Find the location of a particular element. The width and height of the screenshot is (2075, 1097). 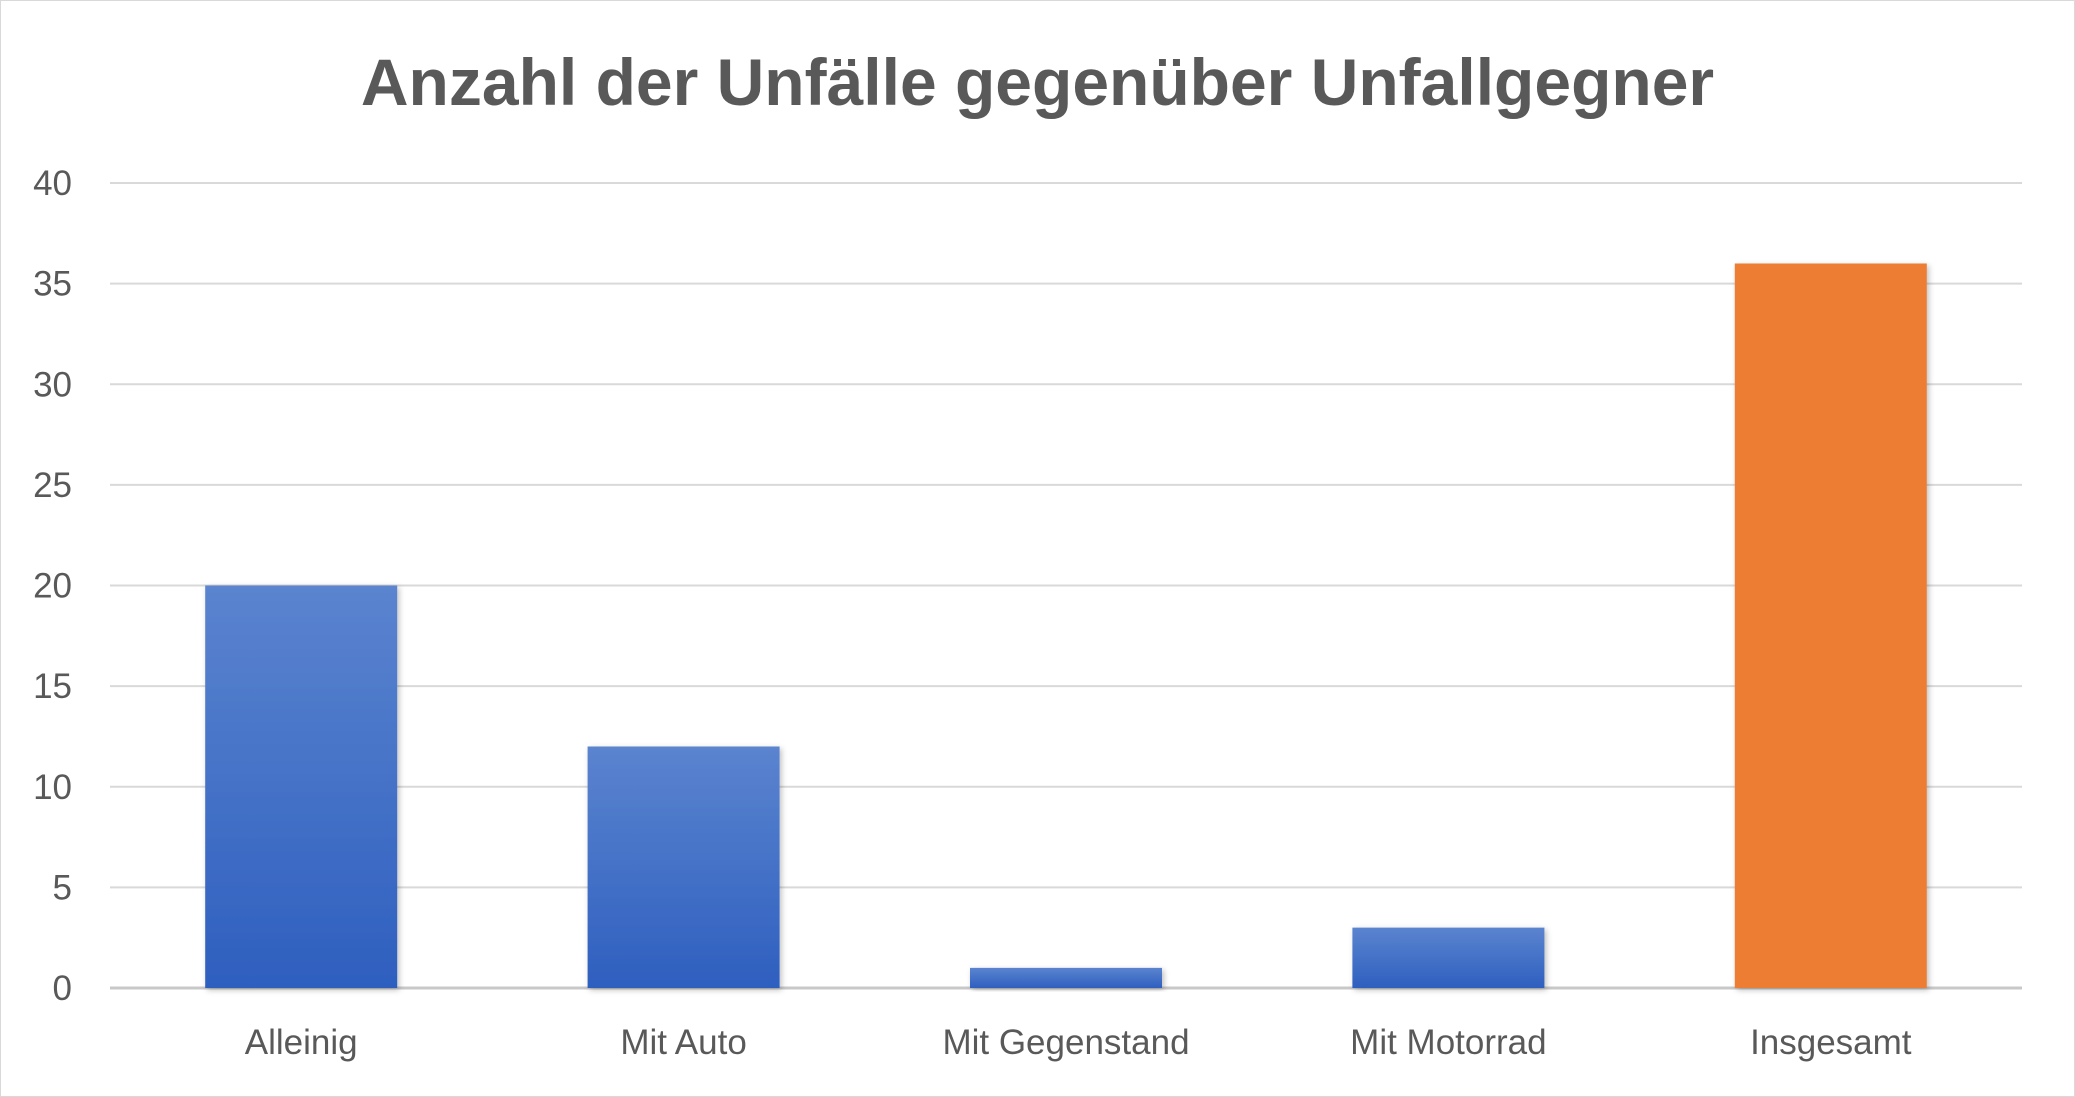

y-axis-ticks: 0 5 10 15 20 25 30 35 40 is located at coordinates (52, 586).